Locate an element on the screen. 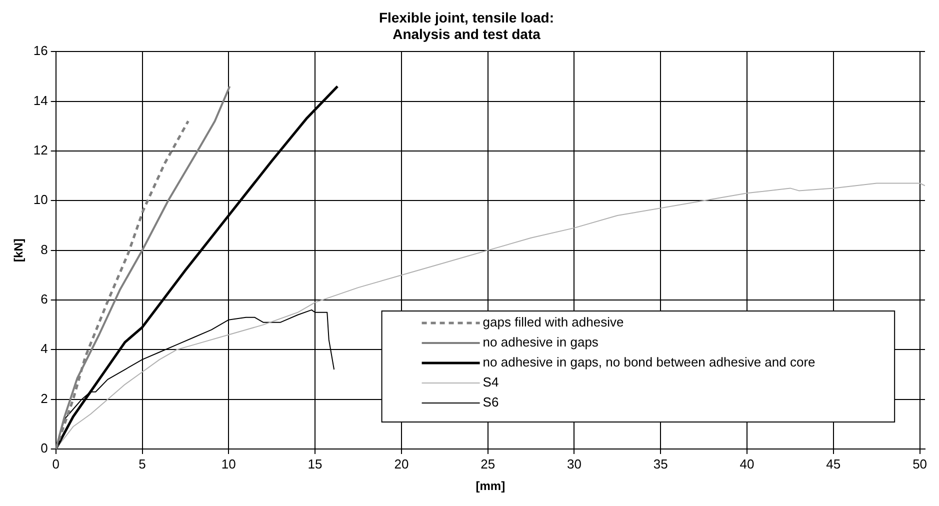 This screenshot has height=506, width=939. y-tick-label: 6 is located at coordinates (44, 299).